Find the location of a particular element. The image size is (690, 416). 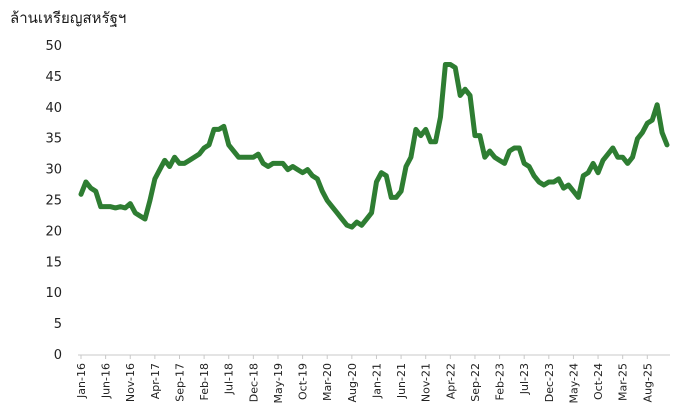

x-tick-label: Aug-25 is located at coordinates (647, 382).